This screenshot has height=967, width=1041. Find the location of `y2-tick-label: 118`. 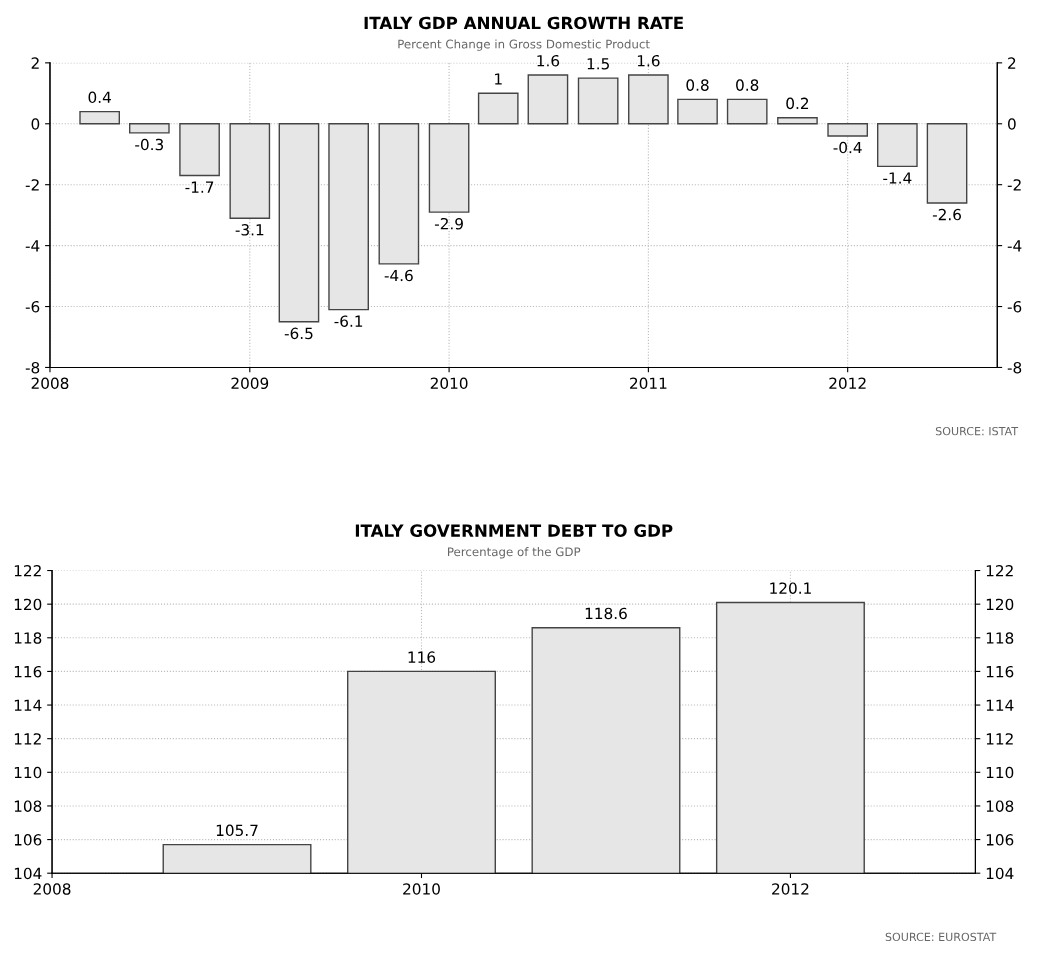

y2-tick-label: 118 is located at coordinates (1000, 638).